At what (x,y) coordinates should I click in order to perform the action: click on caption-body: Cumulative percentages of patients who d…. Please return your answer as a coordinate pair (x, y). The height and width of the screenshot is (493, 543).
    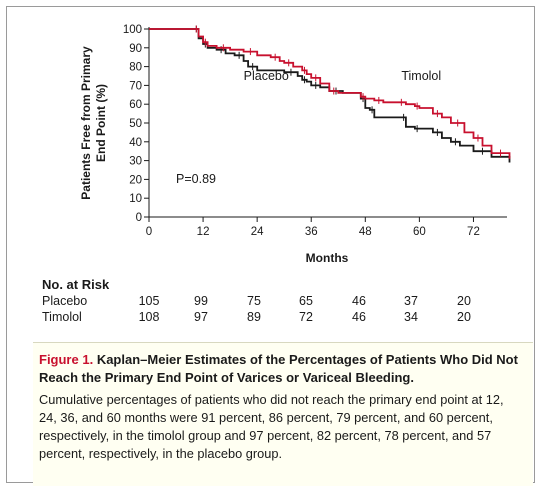
    Looking at the image, I should click on (271, 426).